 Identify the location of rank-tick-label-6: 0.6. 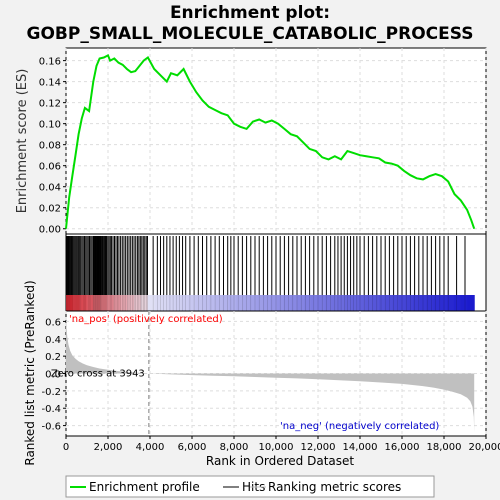
(53, 322).